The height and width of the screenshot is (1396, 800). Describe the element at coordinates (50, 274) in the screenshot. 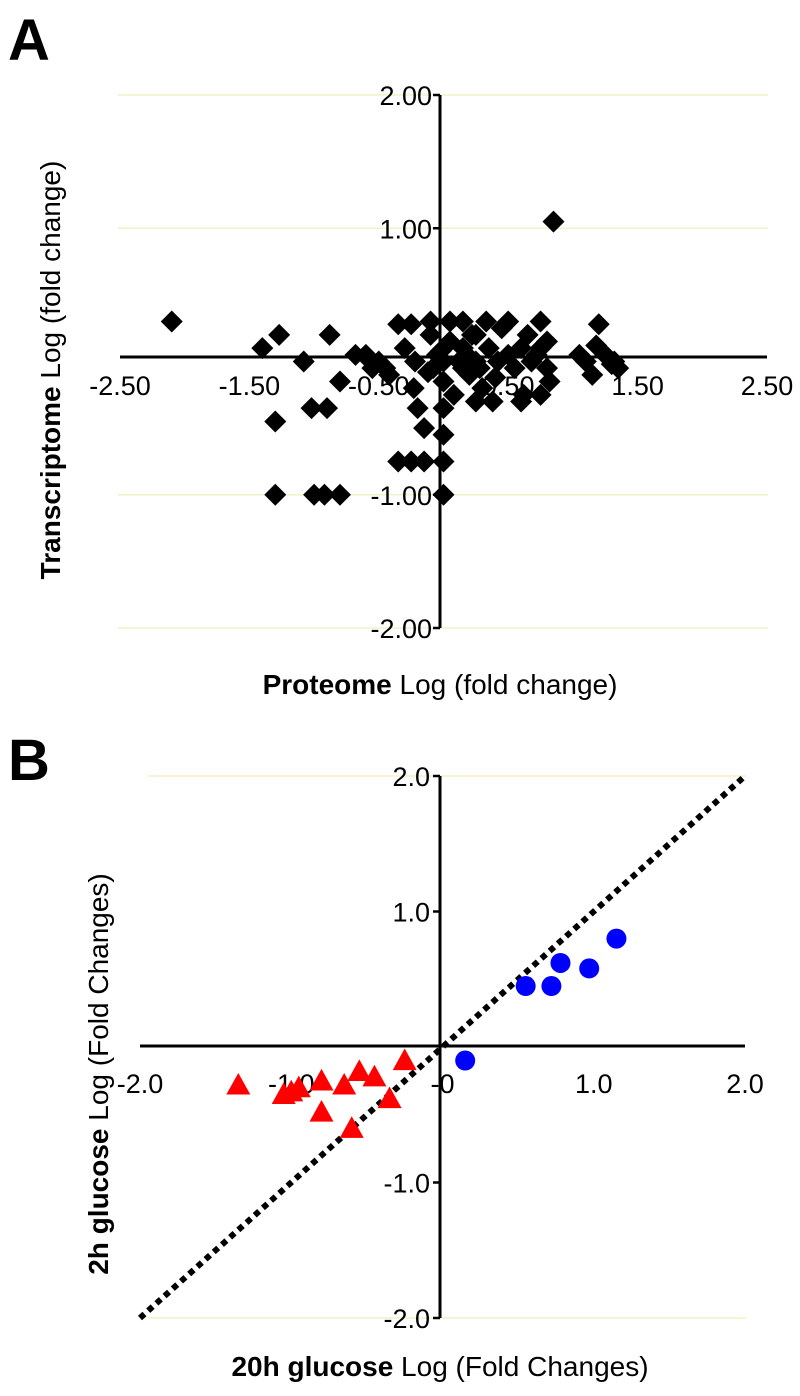

I see `panel-a-y-title-rest: Log (fold change)` at that location.